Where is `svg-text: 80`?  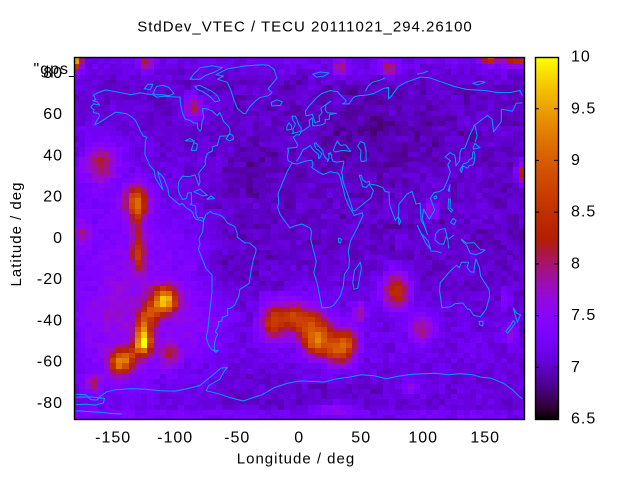 svg-text: 80 is located at coordinates (53, 73).